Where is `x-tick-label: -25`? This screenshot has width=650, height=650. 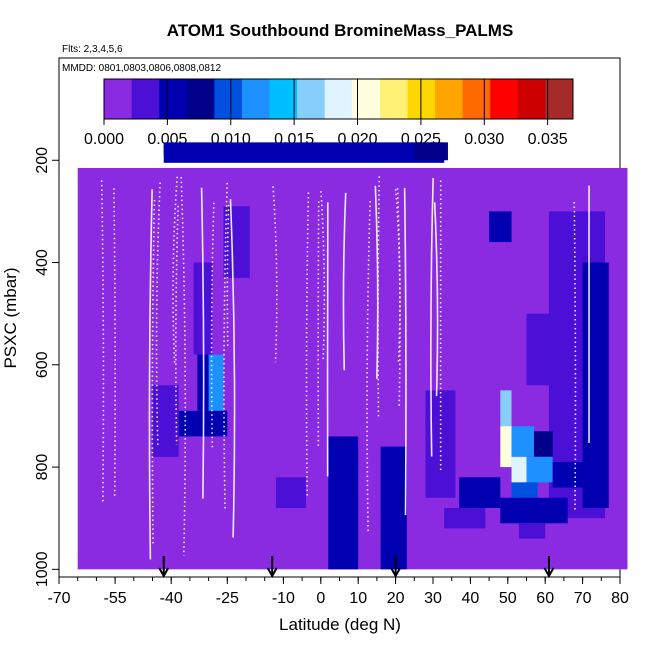
x-tick-label: -25 is located at coordinates (227, 598).